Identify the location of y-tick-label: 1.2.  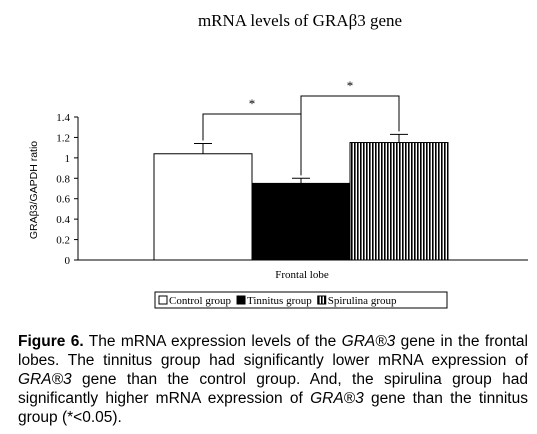
(63, 138).